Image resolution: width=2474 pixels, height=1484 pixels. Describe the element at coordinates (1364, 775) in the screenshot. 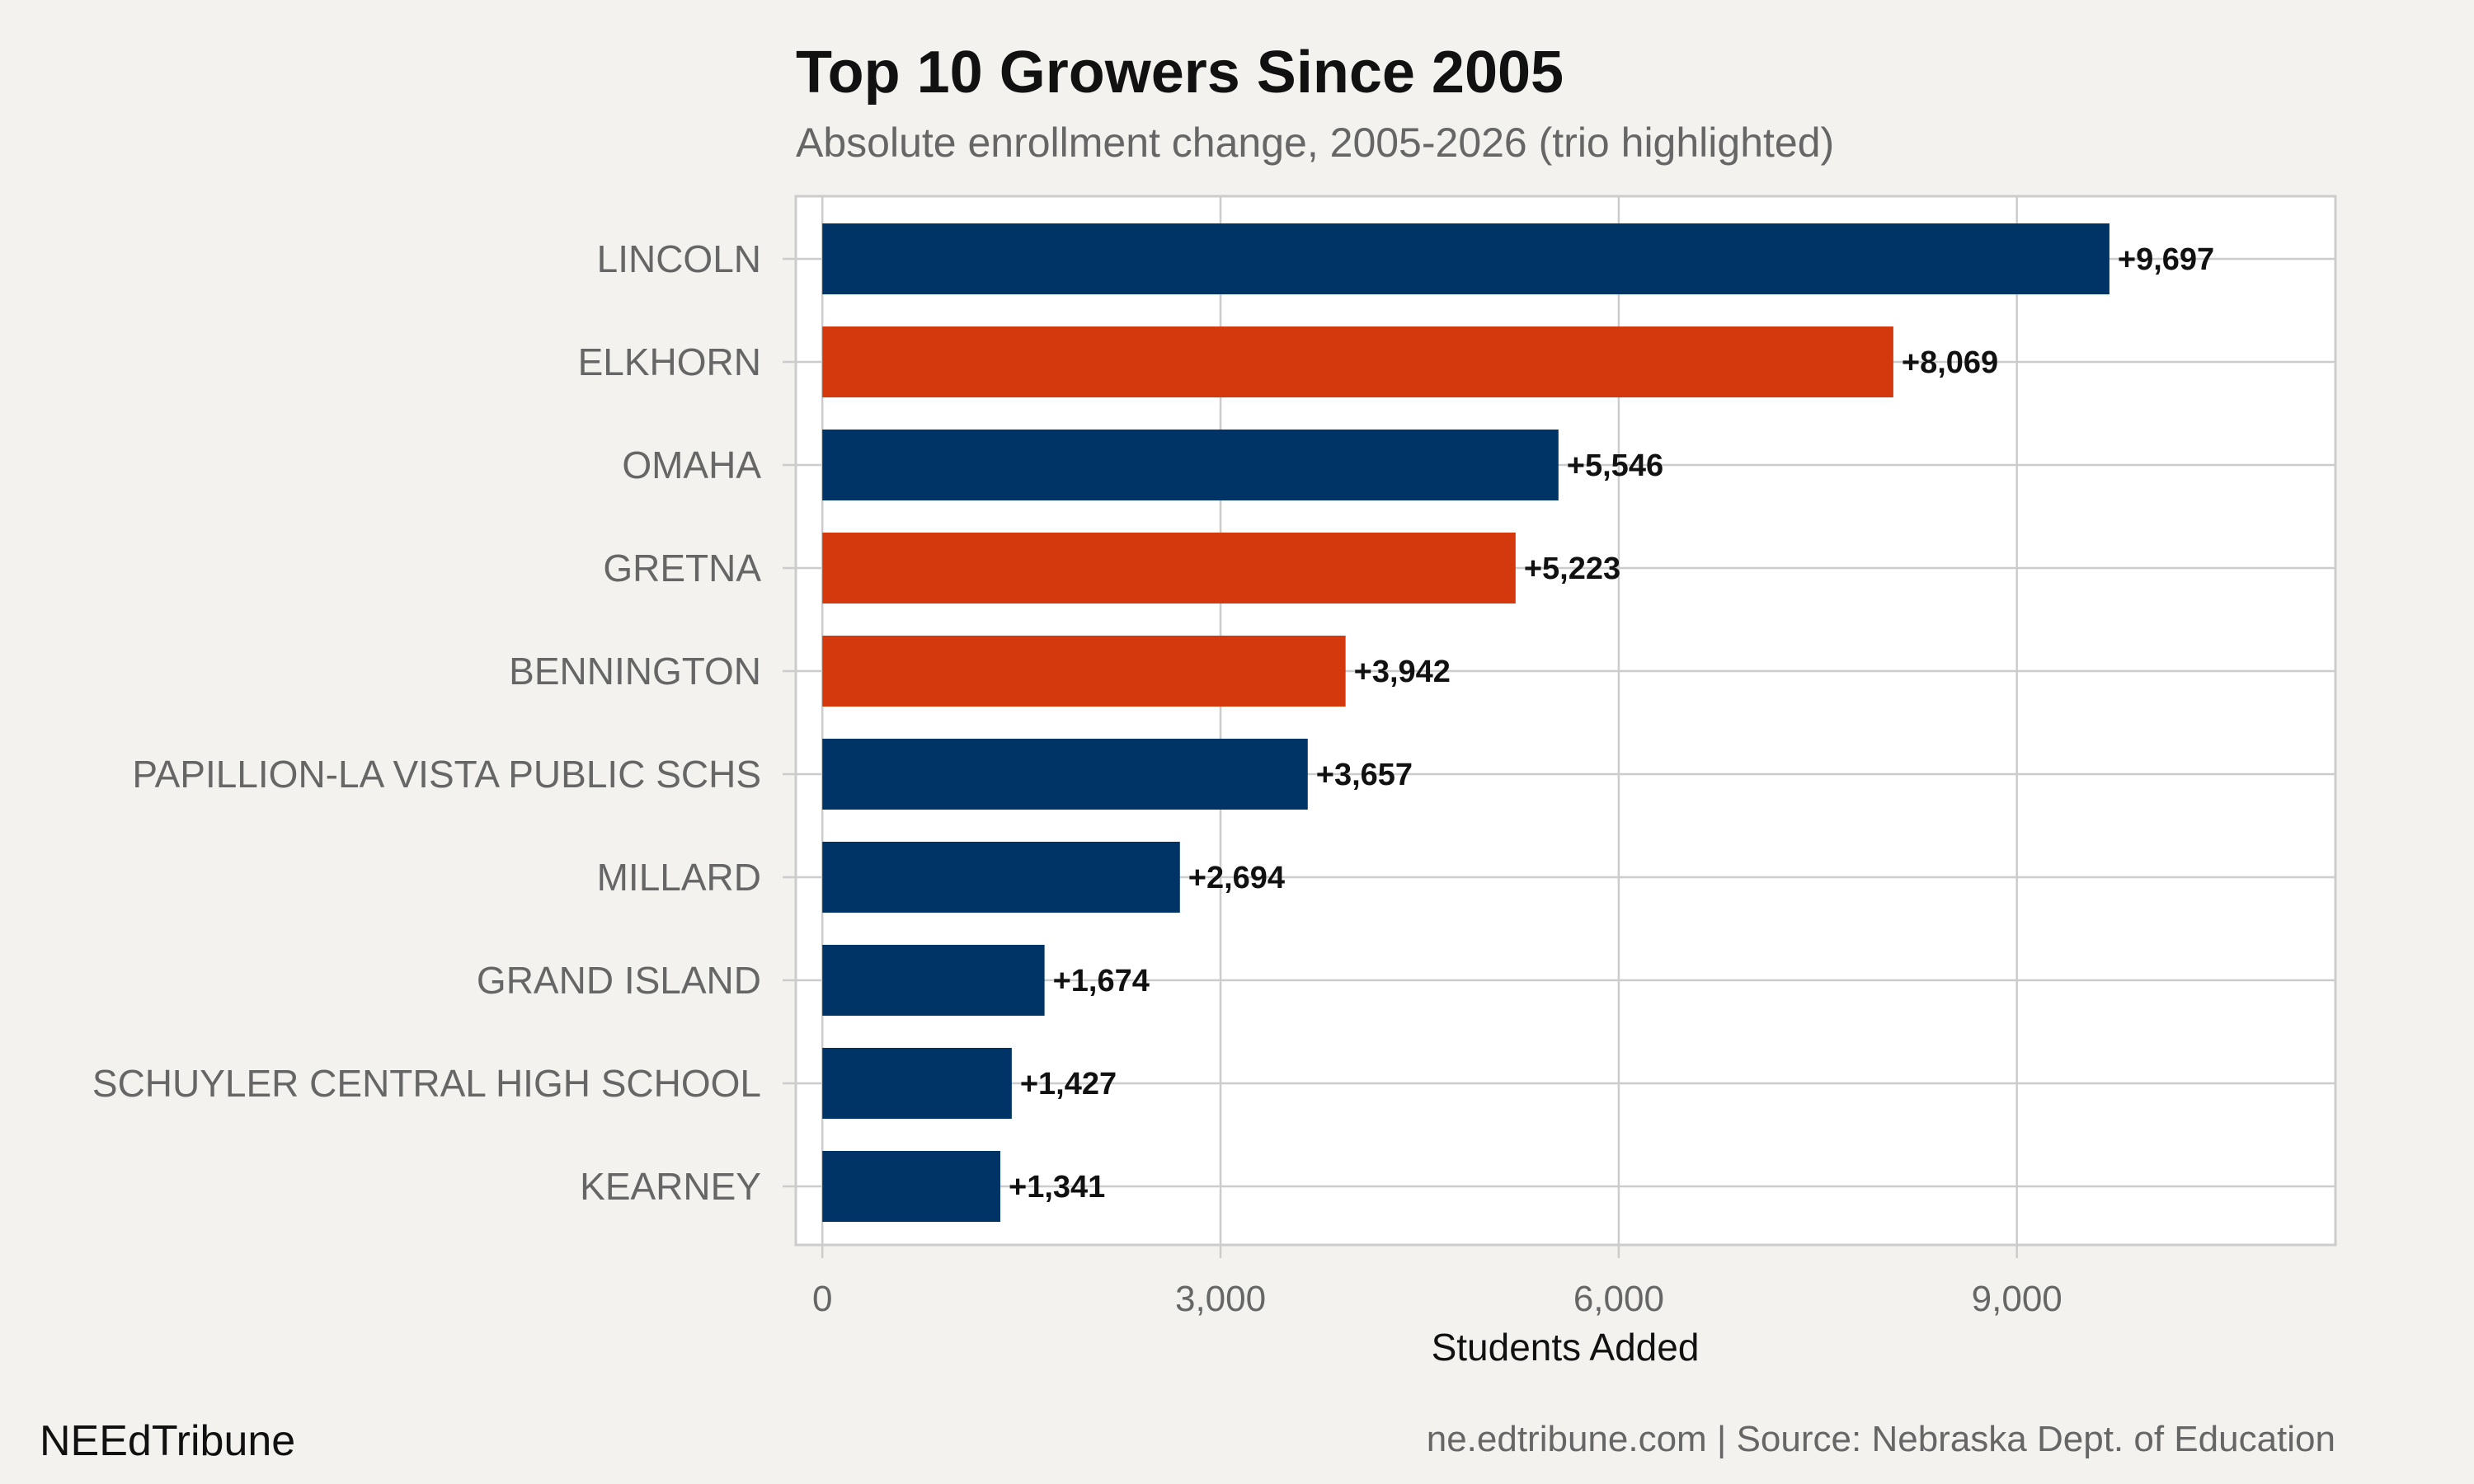

I see `value-label-5: +3,657` at that location.